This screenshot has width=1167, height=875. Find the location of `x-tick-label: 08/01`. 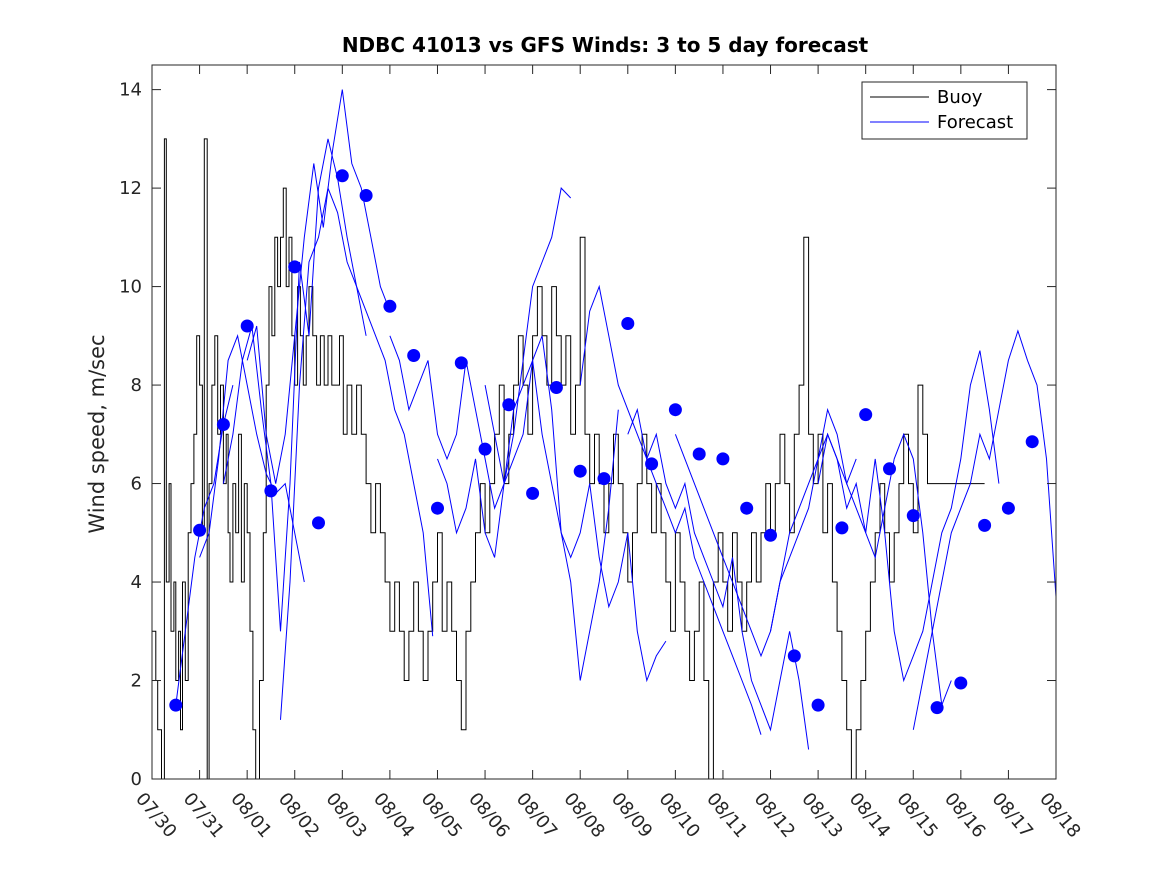

x-tick-label: 08/01 is located at coordinates (250, 815).